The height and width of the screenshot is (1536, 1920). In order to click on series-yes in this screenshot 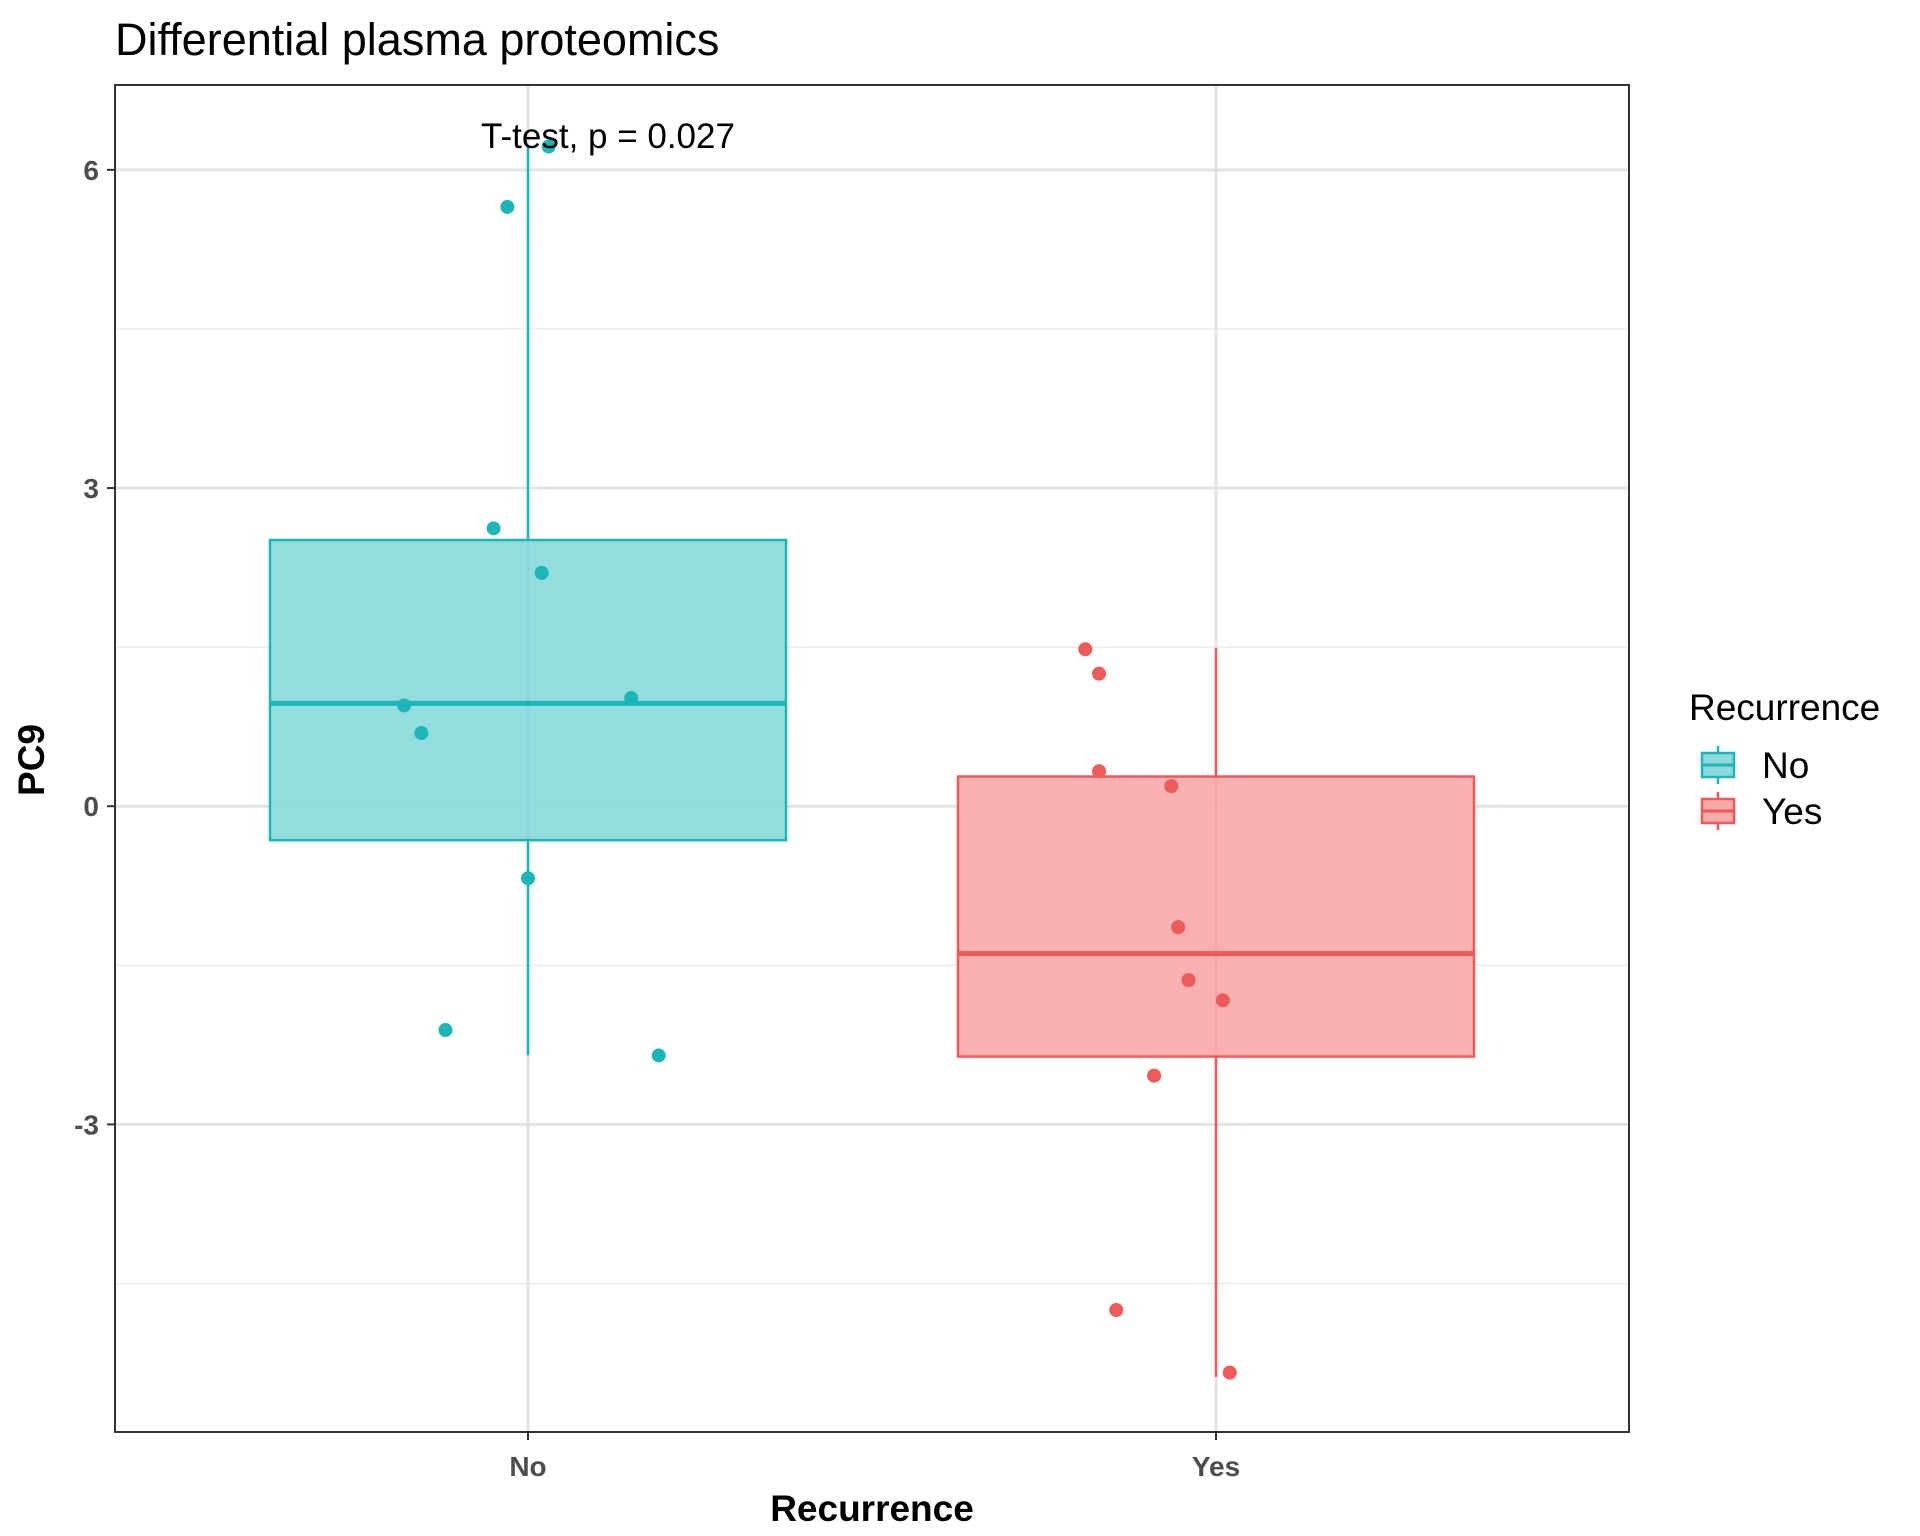, I will do `click(1216, 1011)`.